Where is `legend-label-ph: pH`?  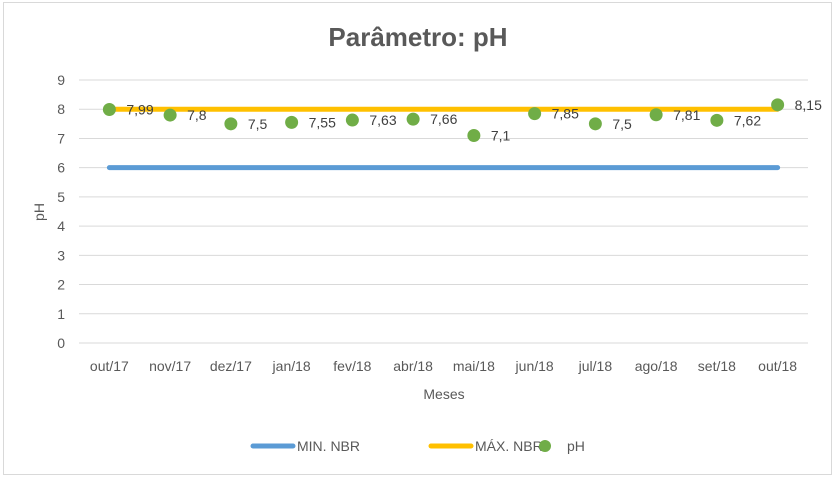 legend-label-ph: pH is located at coordinates (576, 446).